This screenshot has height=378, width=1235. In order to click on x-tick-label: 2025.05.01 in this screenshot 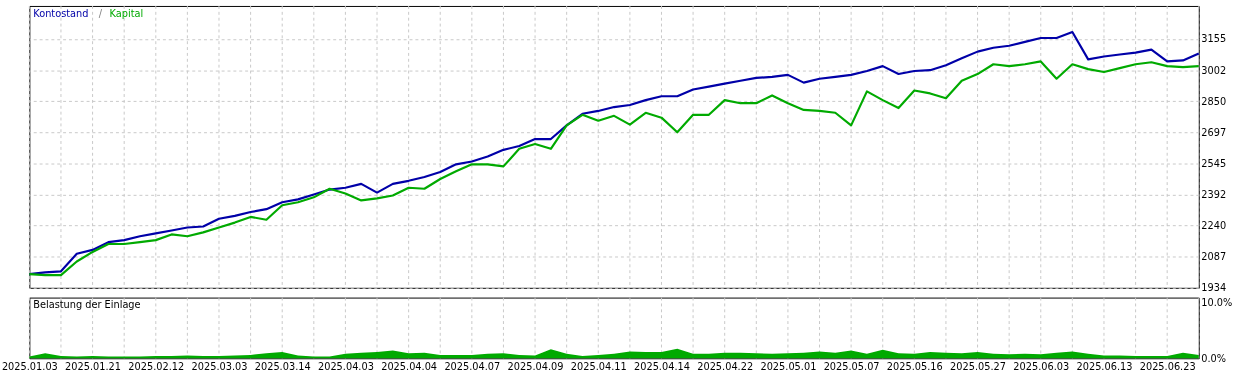, I will do `click(788, 366)`.